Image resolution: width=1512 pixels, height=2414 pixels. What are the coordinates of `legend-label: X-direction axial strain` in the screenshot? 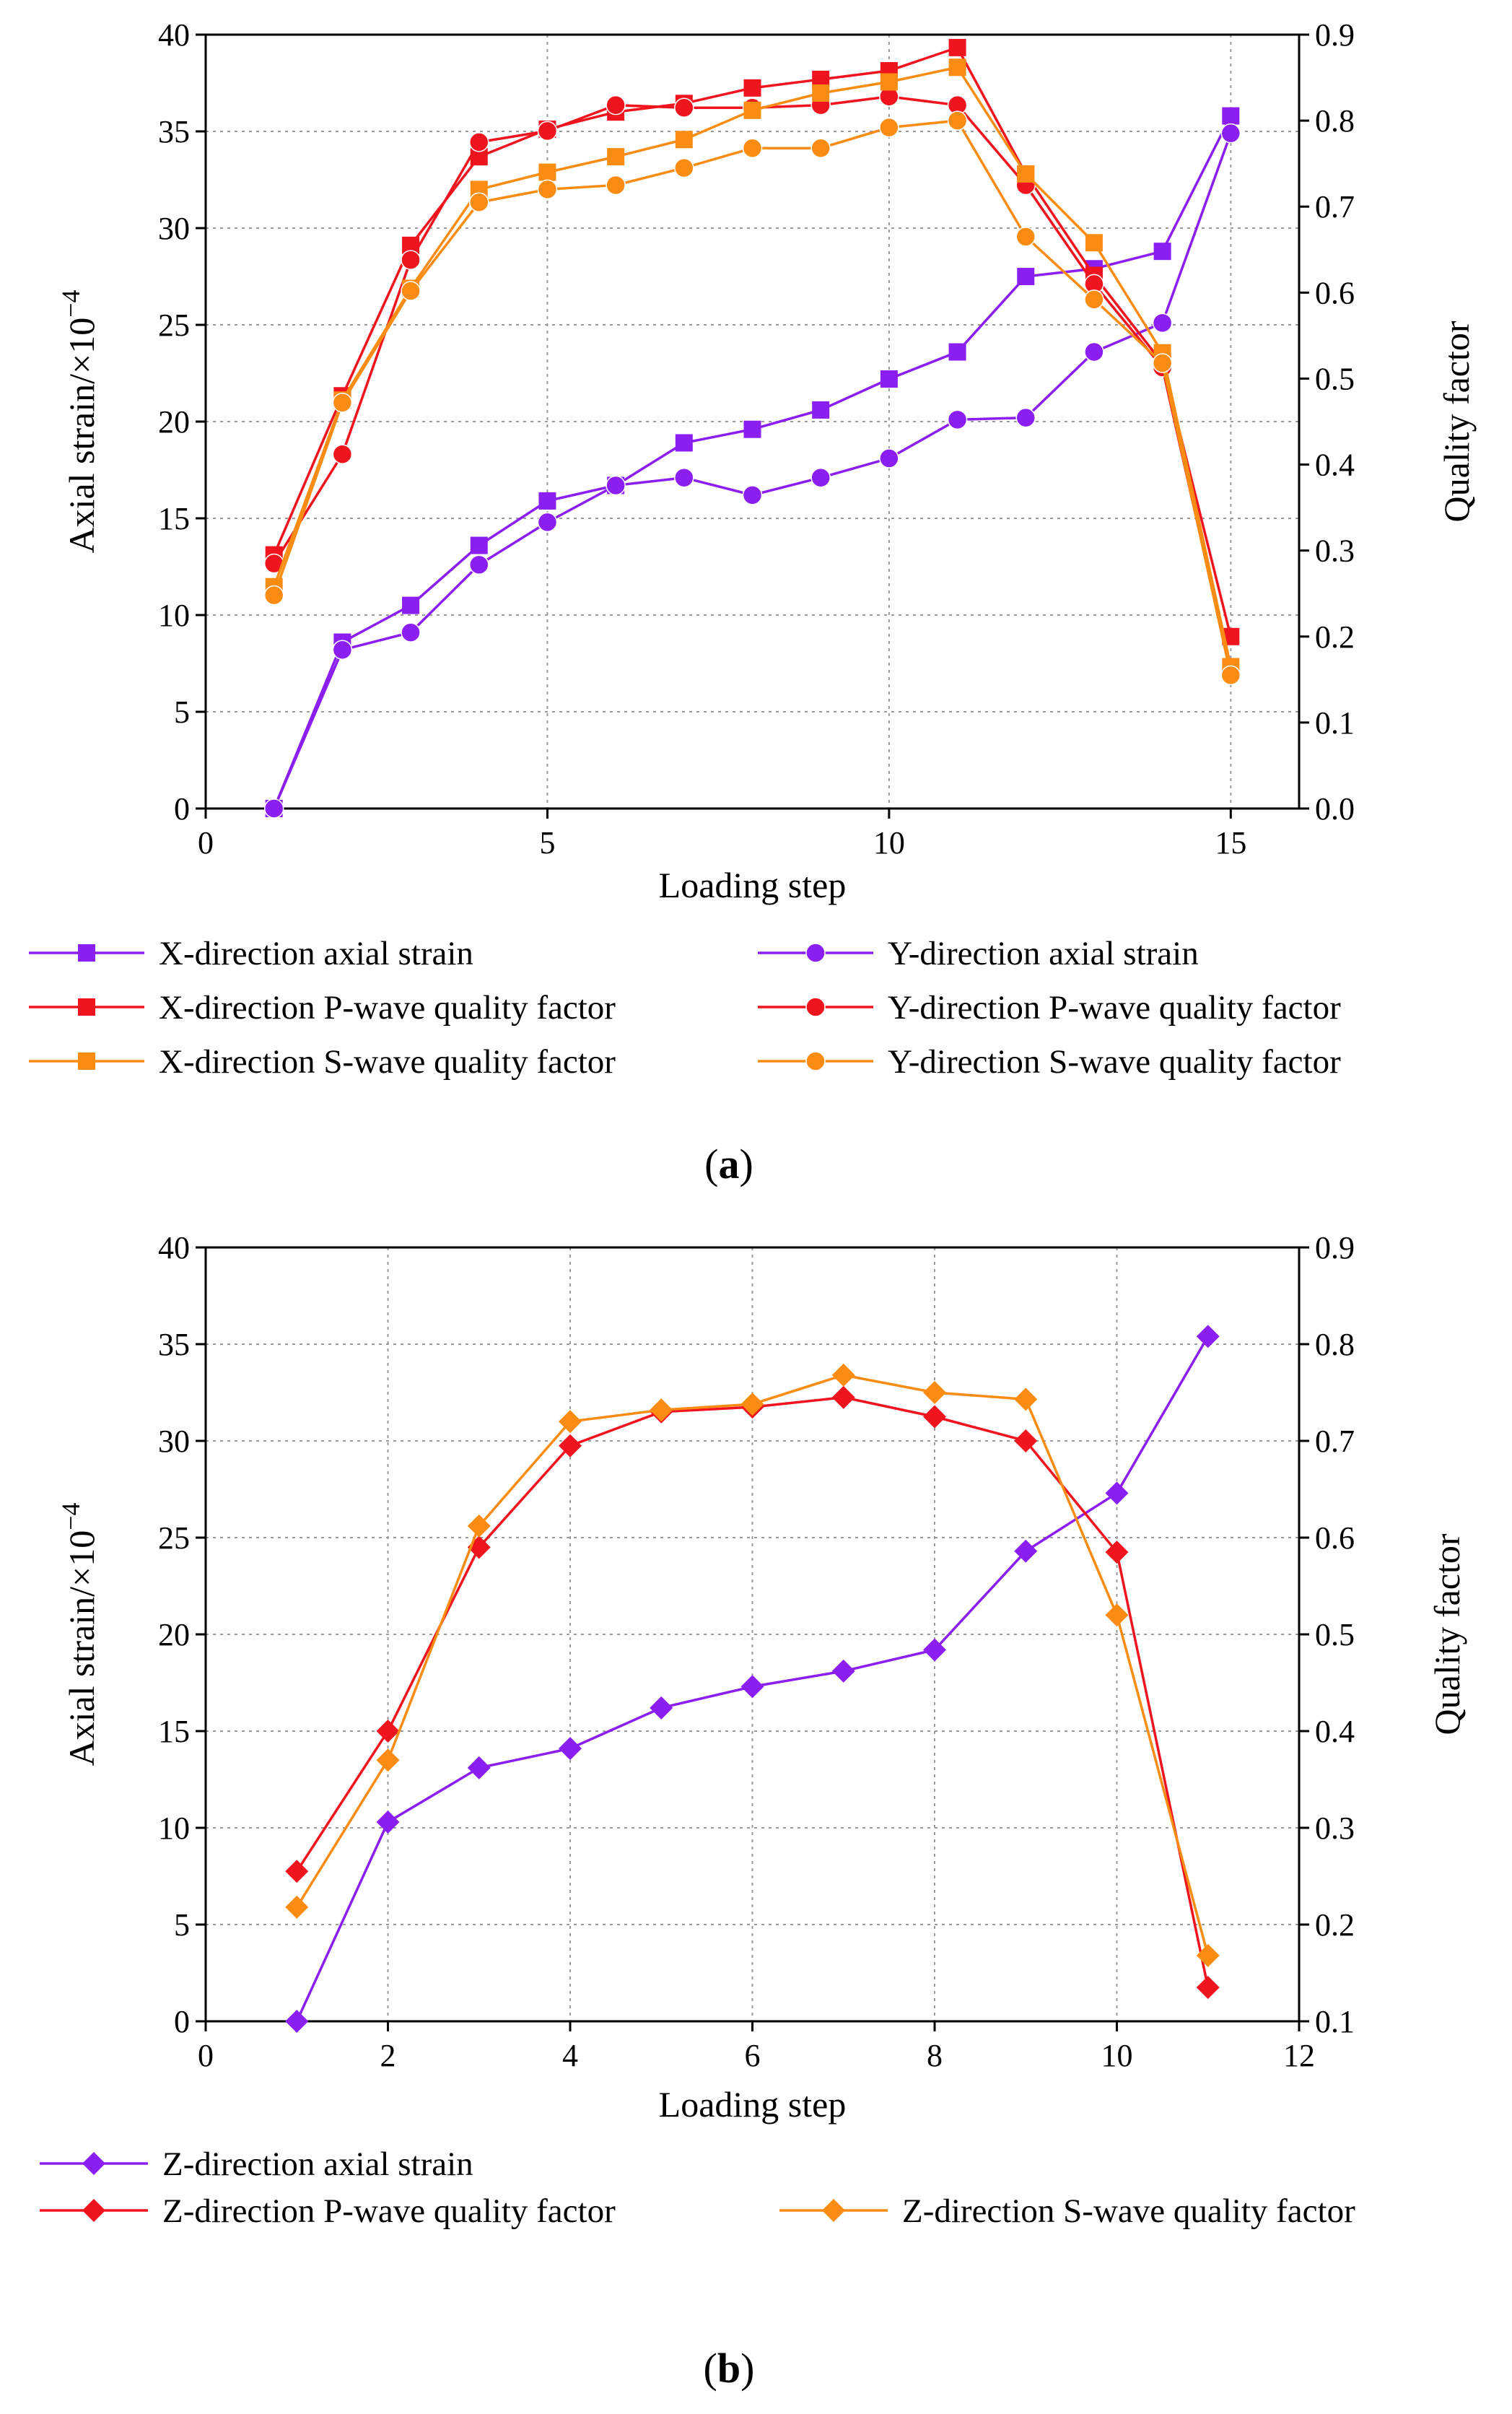 It's located at (316, 953).